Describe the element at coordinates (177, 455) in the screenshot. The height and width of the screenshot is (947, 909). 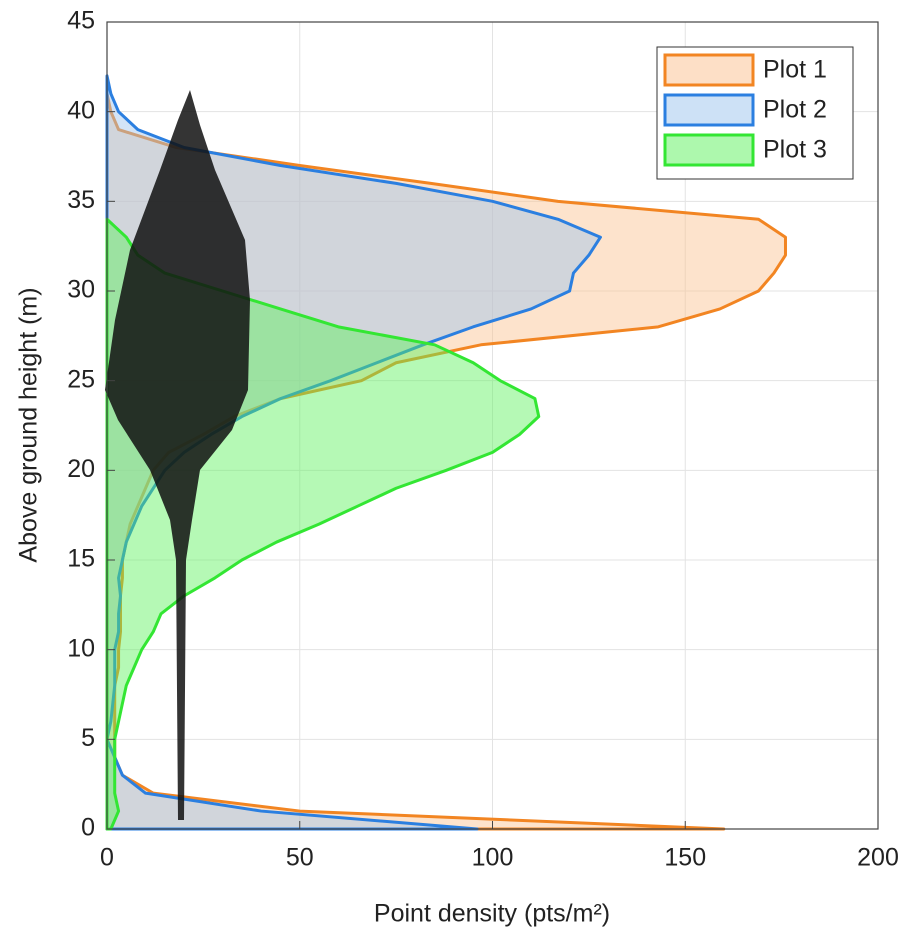
I see `tree-silhouette` at that location.